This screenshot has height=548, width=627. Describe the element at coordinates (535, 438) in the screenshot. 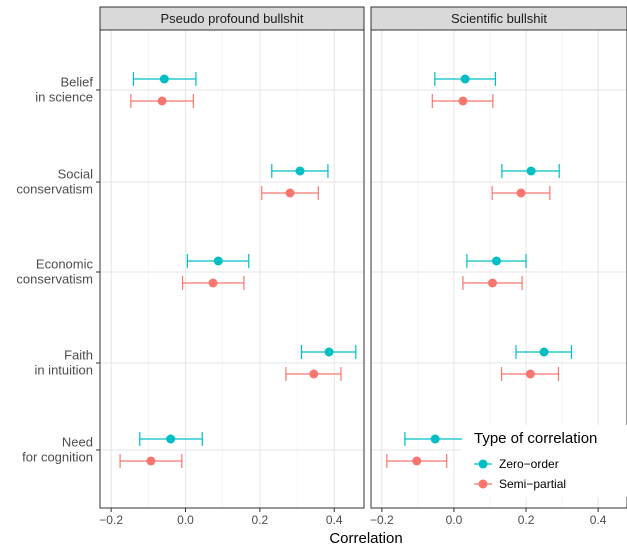

I see `legend-title: Type of correlation` at that location.